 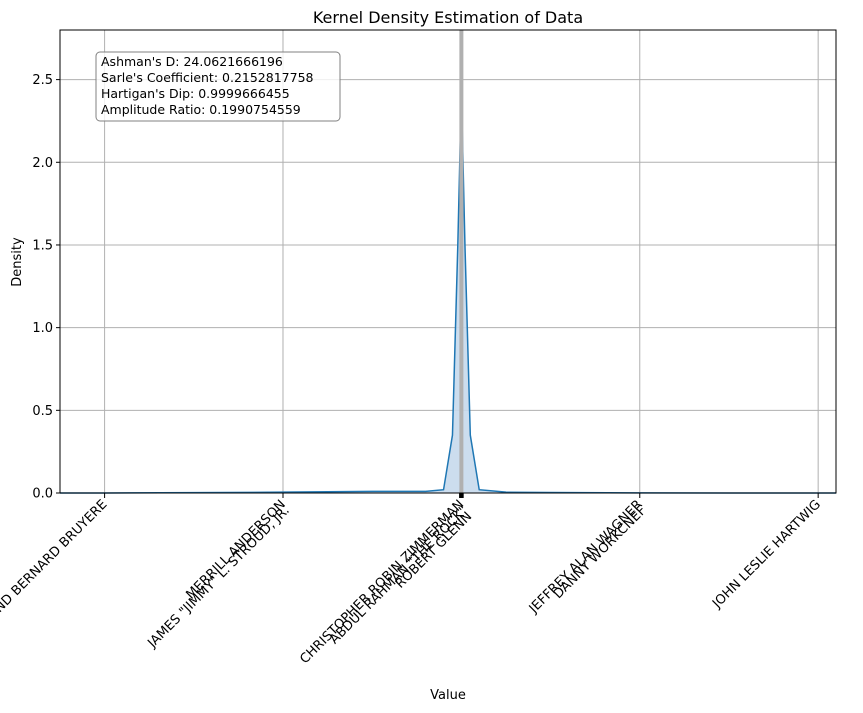 I want to click on y-axis-label: Density, so click(x=17, y=262).